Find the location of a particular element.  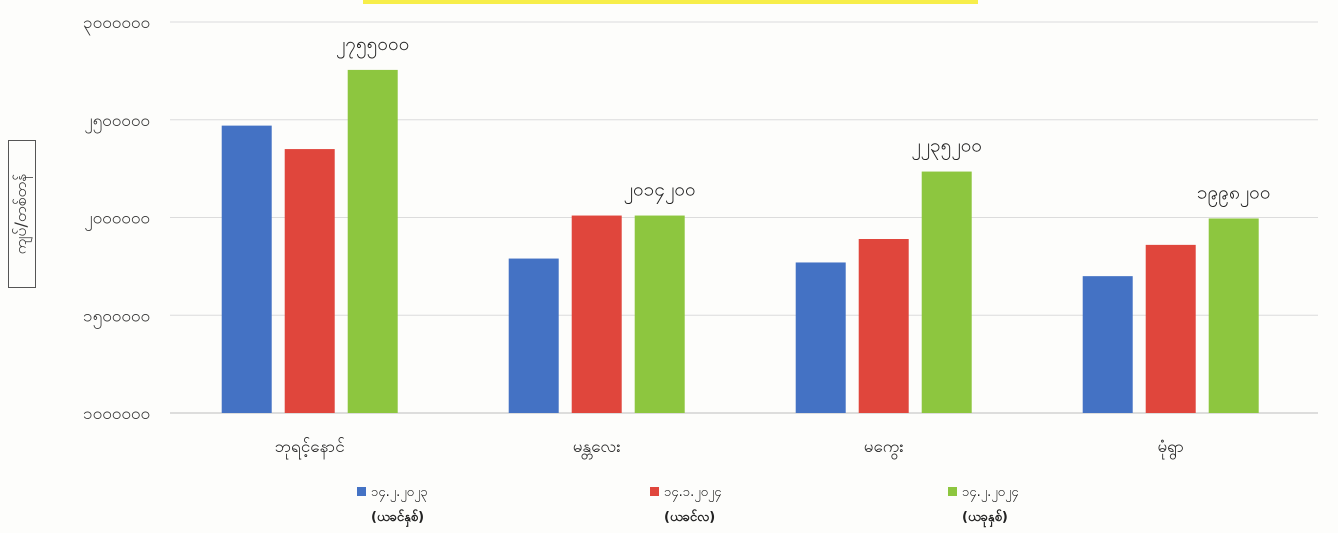

title-banner is located at coordinates (670, 2).